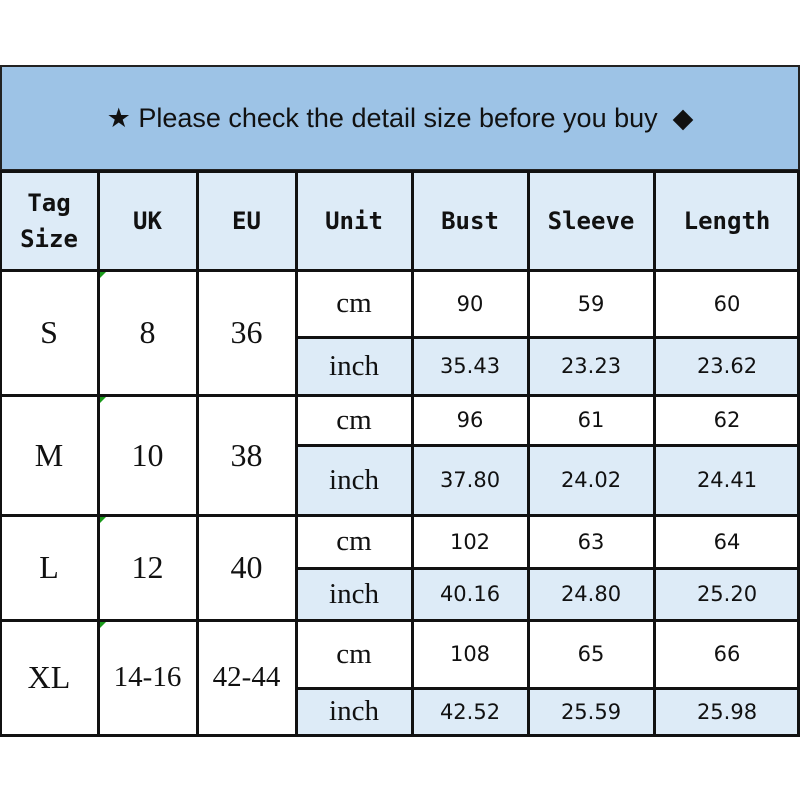  I want to click on tag-size-cell: L, so click(49, 567).